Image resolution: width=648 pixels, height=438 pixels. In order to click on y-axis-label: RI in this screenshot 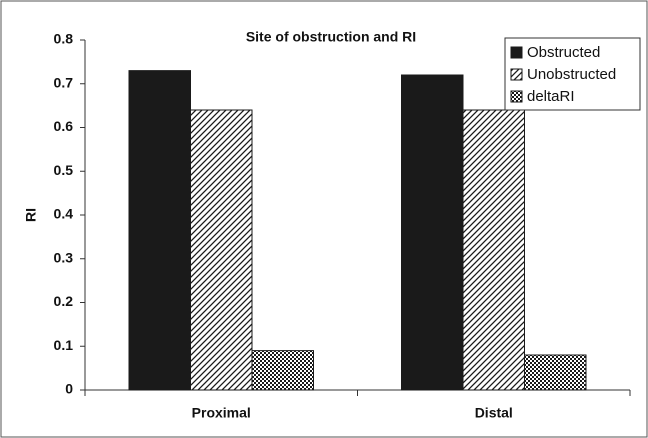, I will do `click(31, 215)`.